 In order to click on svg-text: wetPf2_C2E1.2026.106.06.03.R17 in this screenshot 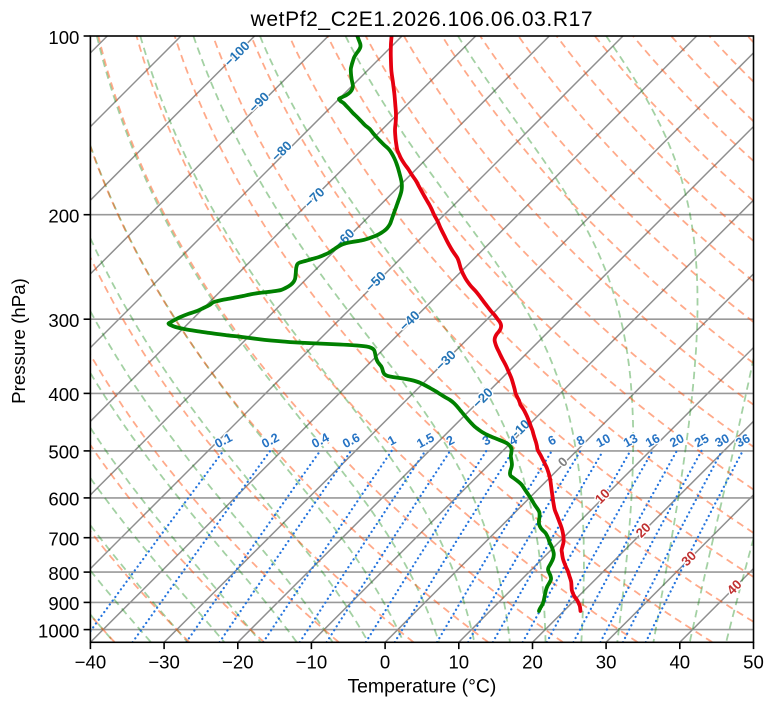, I will do `click(422, 19)`.